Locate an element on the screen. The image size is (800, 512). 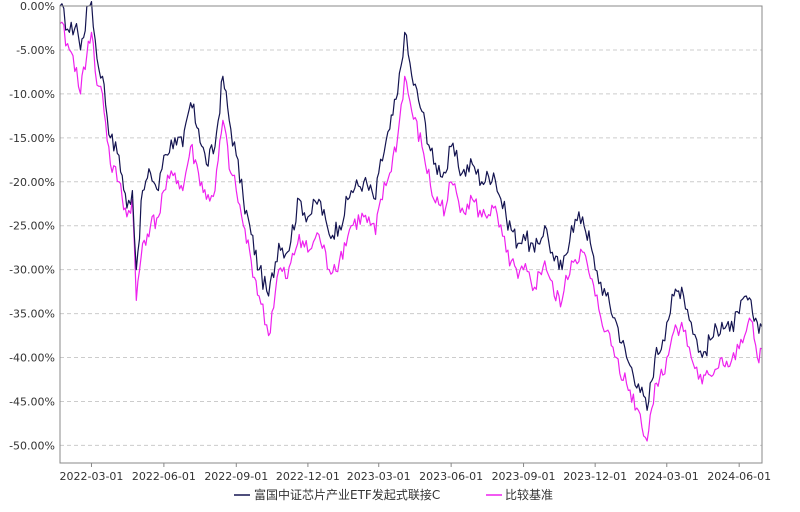
y-tick-label: -45.00% is located at coordinates (32, 401).